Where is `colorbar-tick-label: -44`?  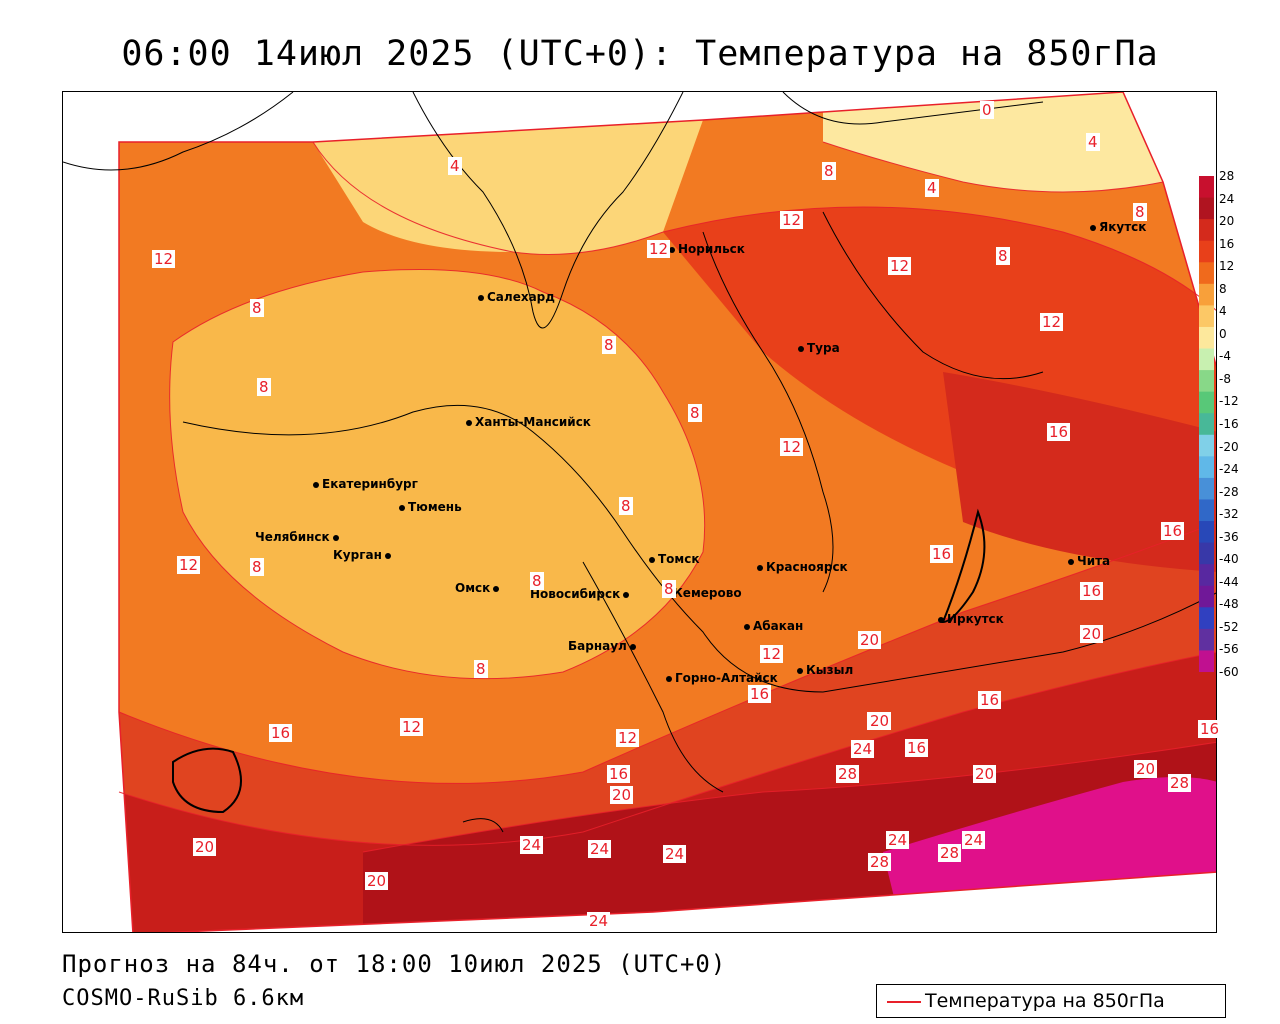
colorbar-tick-label: -44 is located at coordinates (1229, 581).